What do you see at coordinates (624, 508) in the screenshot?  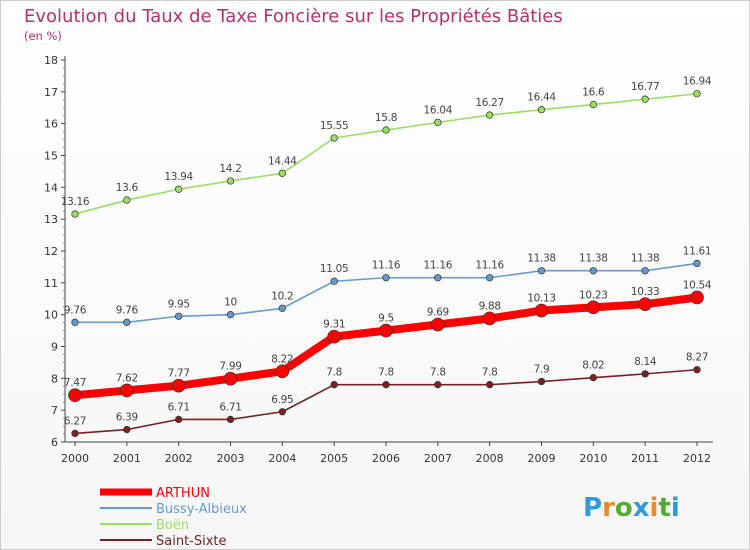 I see `logo-letter: o` at bounding box center [624, 508].